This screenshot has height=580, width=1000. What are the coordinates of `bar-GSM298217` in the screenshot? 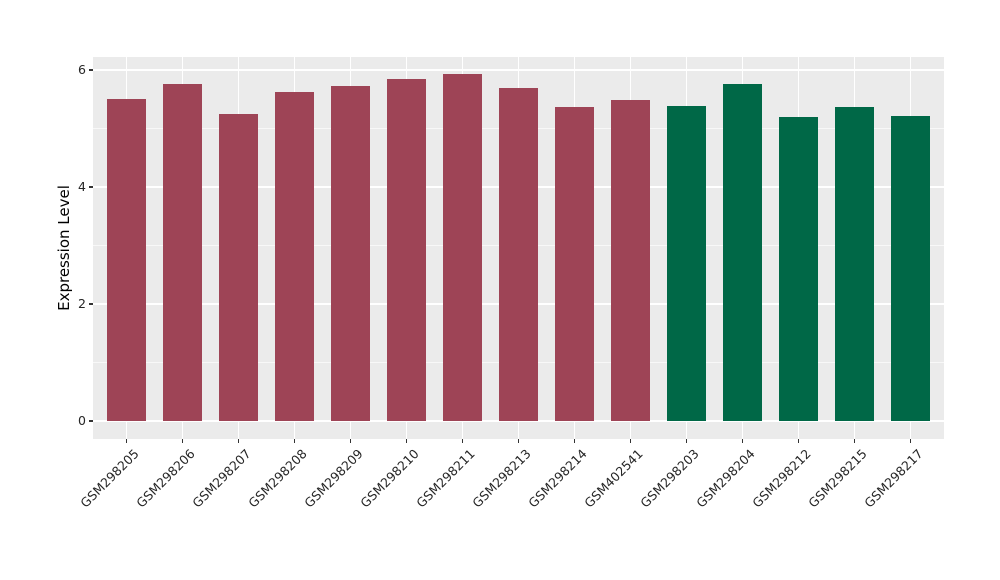 It's located at (910, 268).